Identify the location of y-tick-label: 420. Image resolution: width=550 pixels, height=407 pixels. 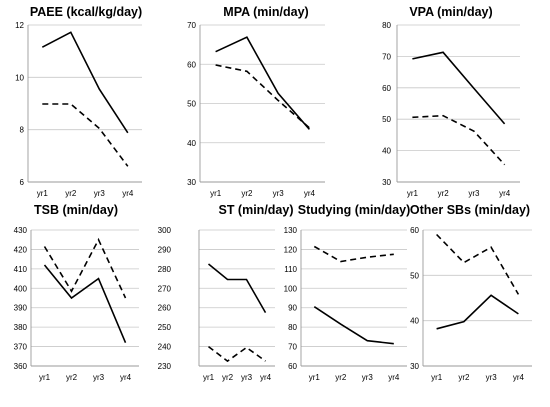
(21, 249).